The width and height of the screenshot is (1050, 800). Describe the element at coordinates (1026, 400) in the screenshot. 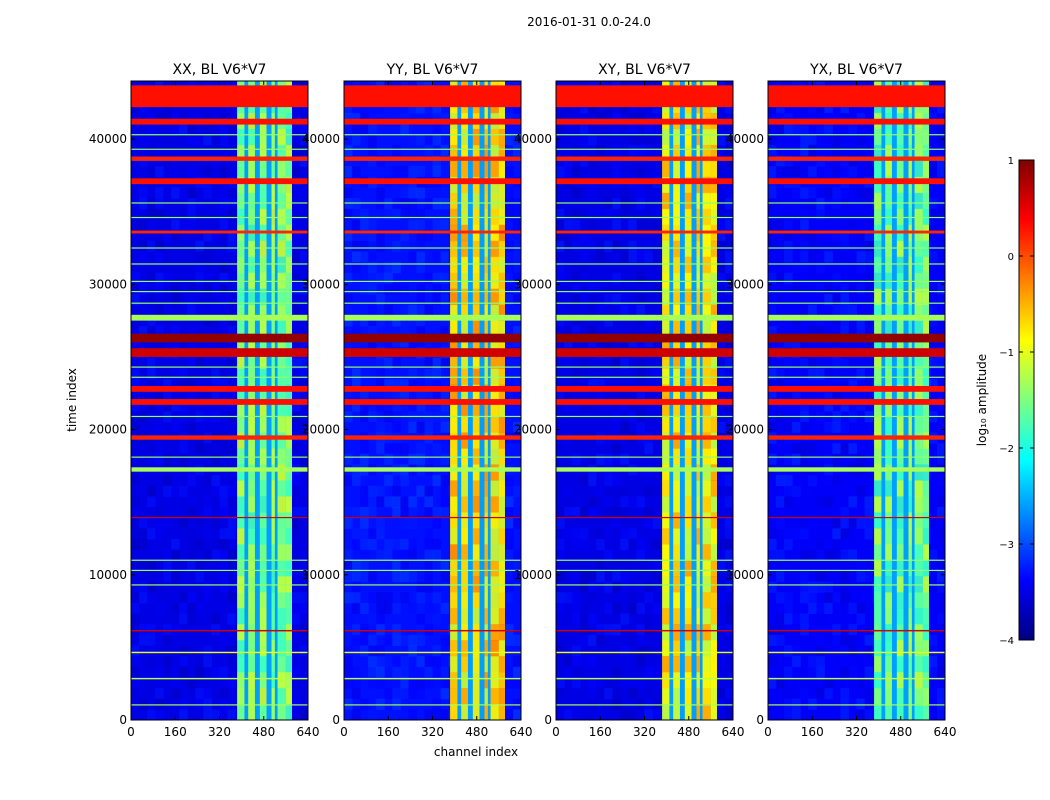

I see `colorbar-gradient` at that location.